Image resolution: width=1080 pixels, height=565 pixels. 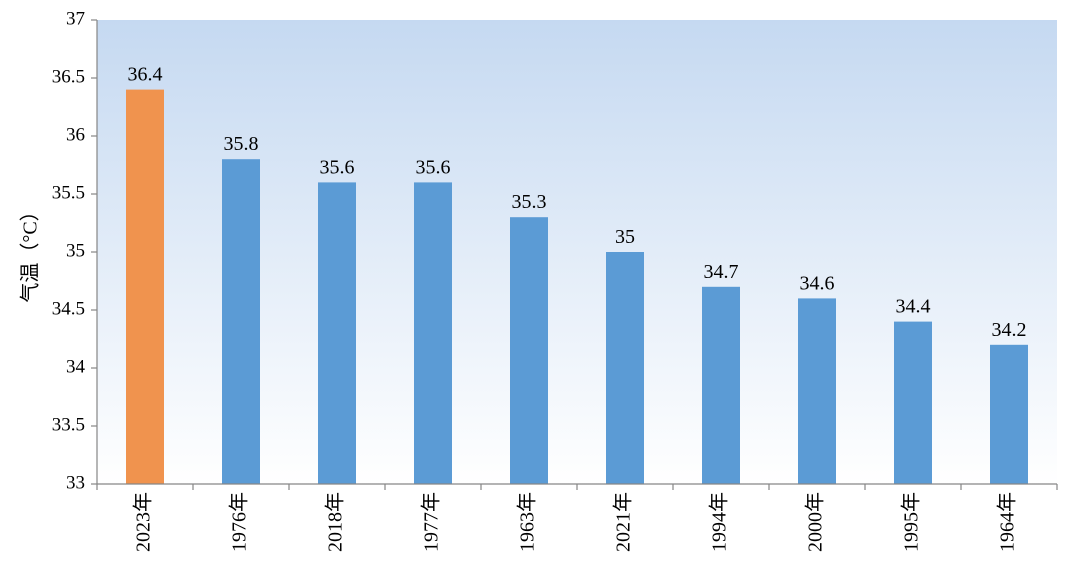 What do you see at coordinates (143, 522) in the screenshot?
I see `x-tick-label: 2023年` at bounding box center [143, 522].